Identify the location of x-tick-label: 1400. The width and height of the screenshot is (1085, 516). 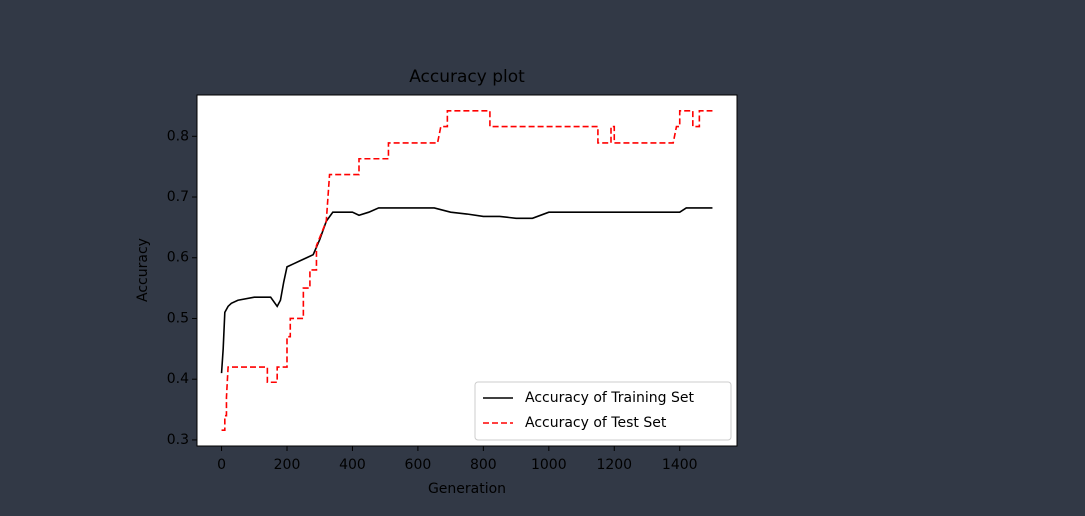
(680, 465).